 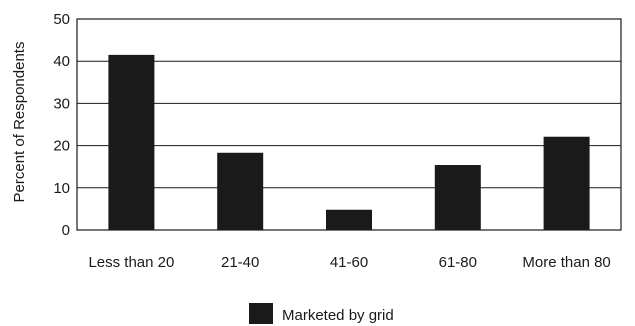 What do you see at coordinates (458, 262) in the screenshot?
I see `x-category-label: 61-80` at bounding box center [458, 262].